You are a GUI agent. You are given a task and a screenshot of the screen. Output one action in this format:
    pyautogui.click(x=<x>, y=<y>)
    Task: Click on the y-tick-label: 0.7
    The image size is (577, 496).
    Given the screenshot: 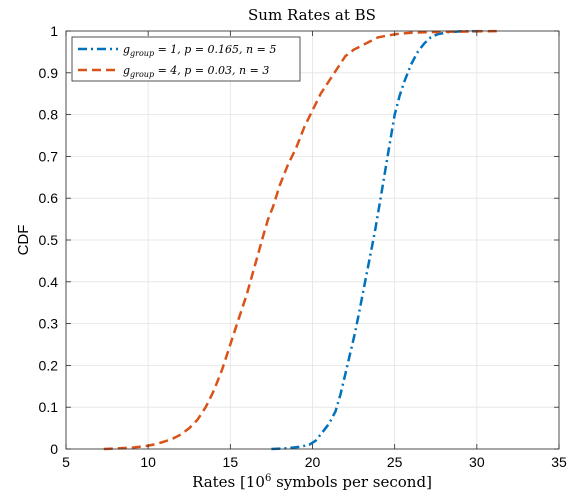 What is the action you would take?
    pyautogui.click(x=49, y=156)
    